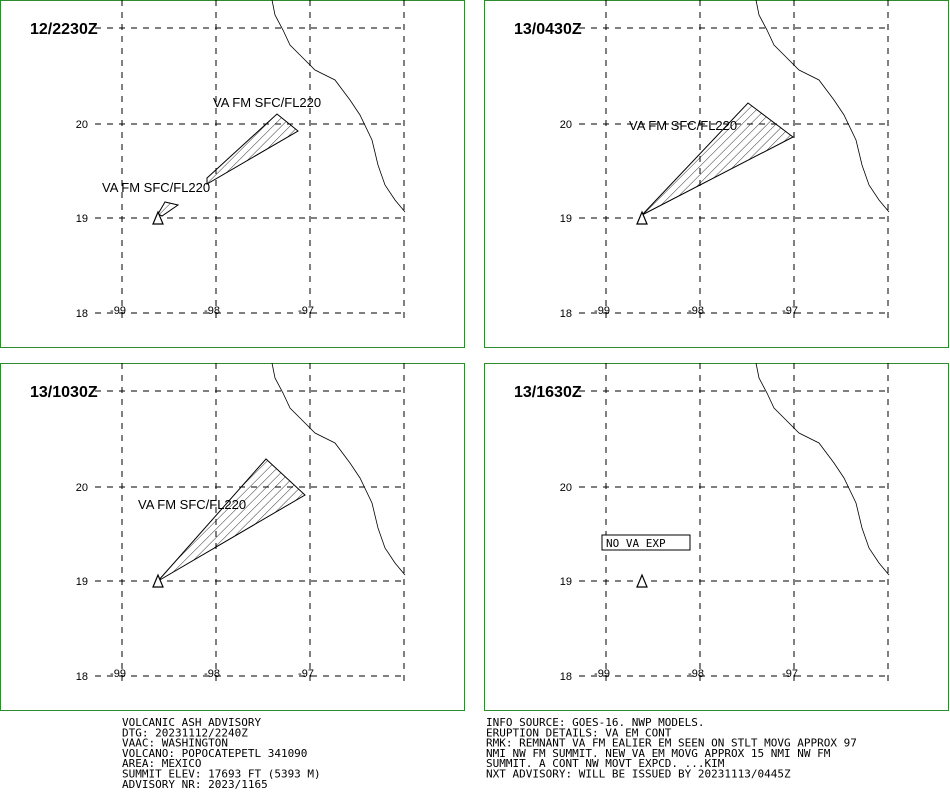  What do you see at coordinates (595, 722) in the screenshot?
I see `advisory-line: INFO SOURCE: GOES-16. NWP MODELS.` at bounding box center [595, 722].